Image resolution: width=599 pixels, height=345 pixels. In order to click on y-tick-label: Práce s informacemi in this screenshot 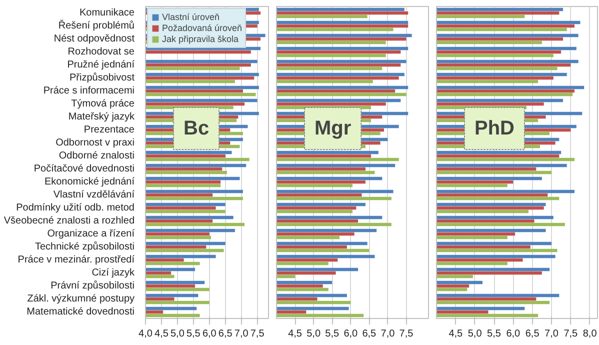, I will do `click(89, 91)`.